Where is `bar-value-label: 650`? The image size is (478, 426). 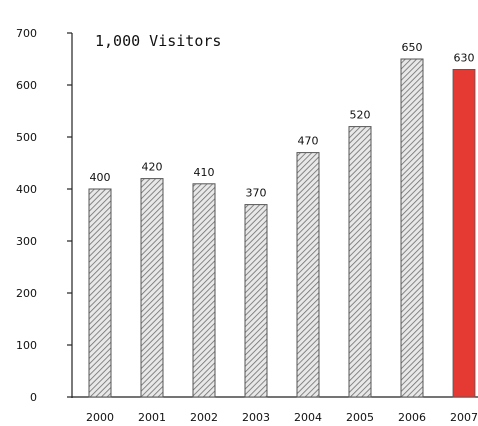 bar-value-label: 650 is located at coordinates (412, 47).